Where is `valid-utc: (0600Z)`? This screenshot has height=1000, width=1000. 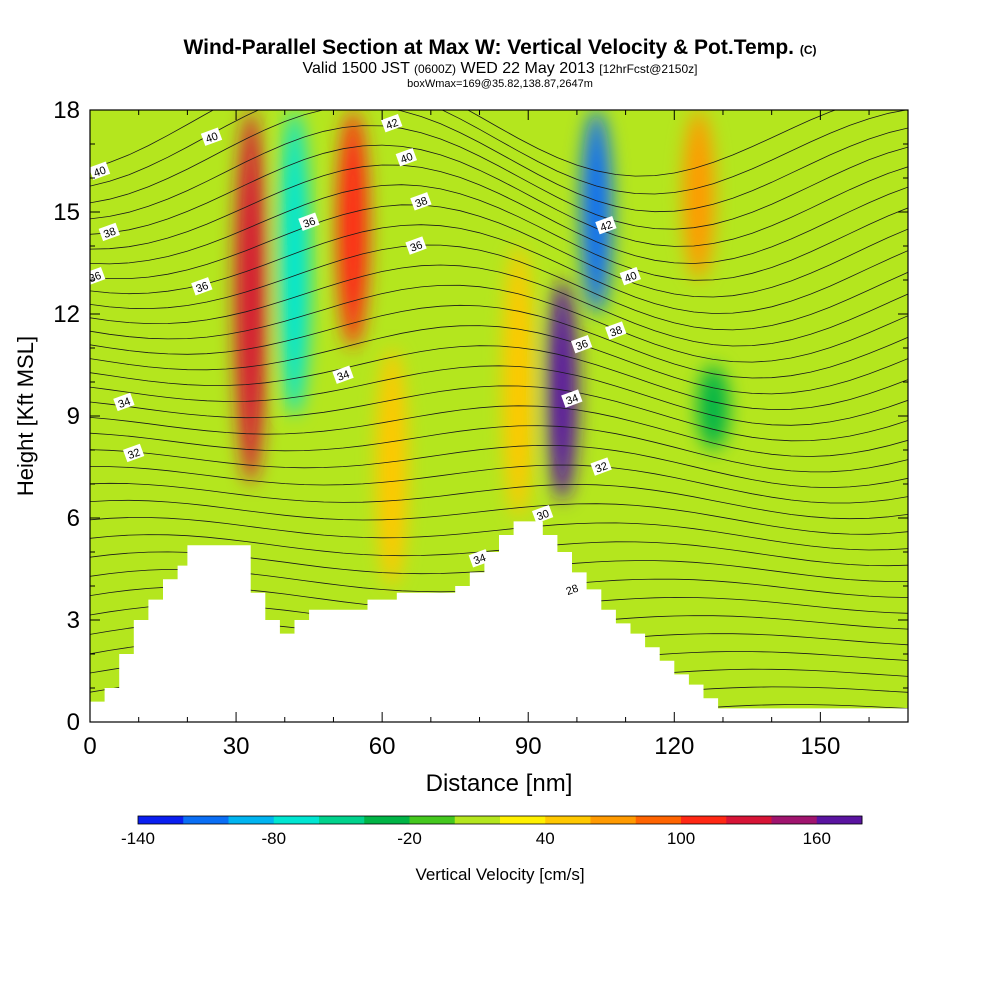 valid-utc: (0600Z) is located at coordinates (435, 69).